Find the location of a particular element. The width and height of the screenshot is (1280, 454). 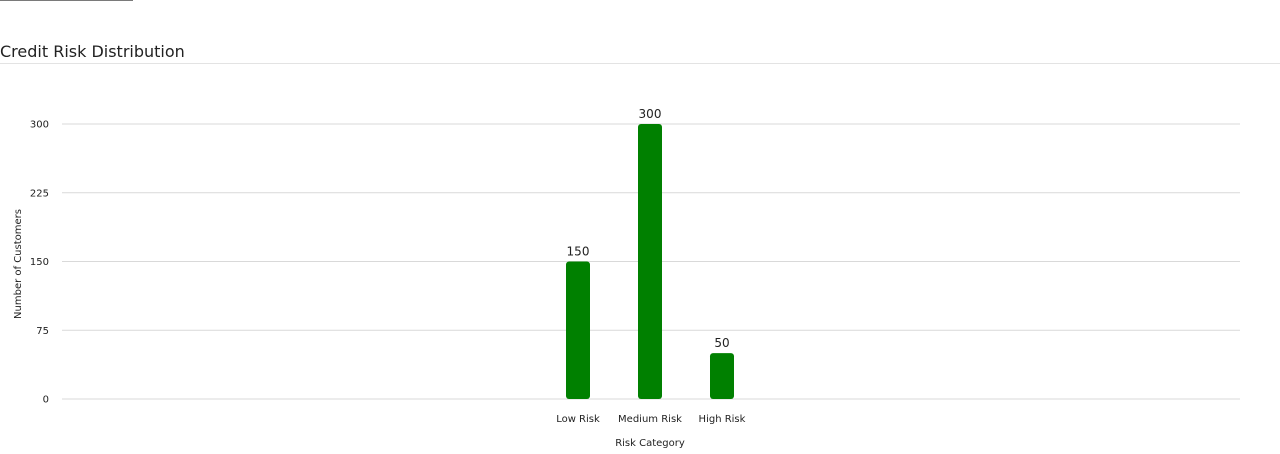

x-tick-label: Medium Risk is located at coordinates (650, 419).